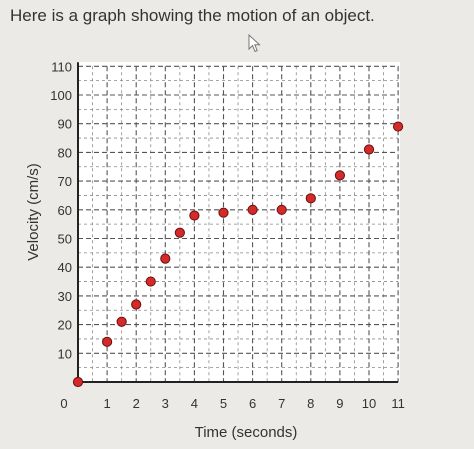  Describe the element at coordinates (65, 325) in the screenshot. I see `y-tick-label: 20` at that location.